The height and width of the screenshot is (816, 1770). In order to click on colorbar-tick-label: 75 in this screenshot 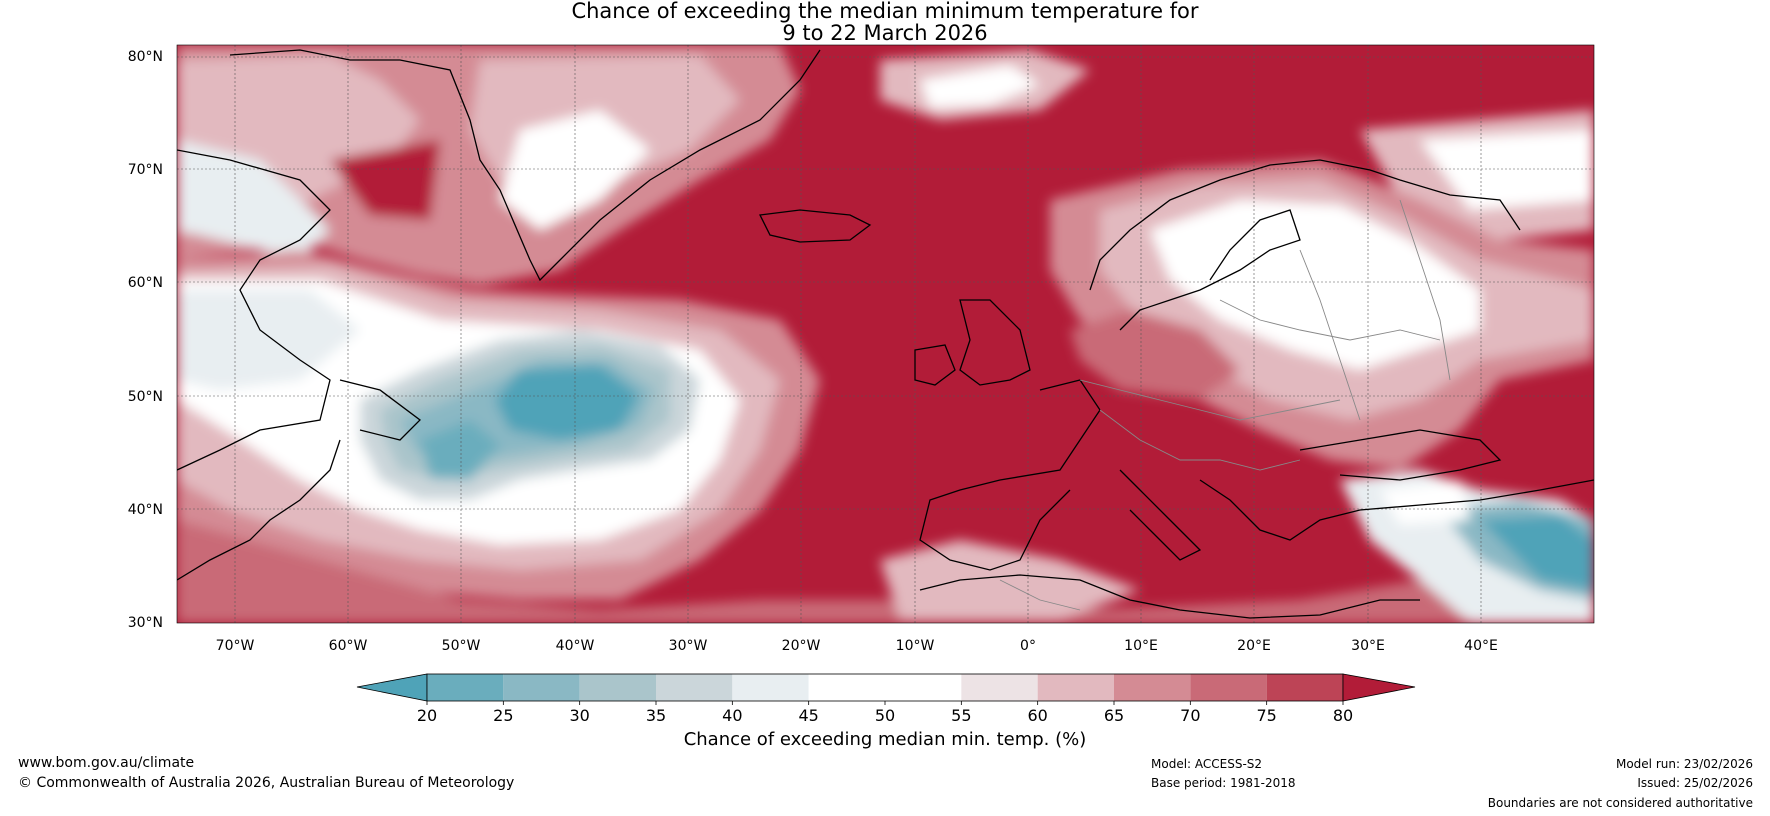, I will do `click(1266, 715)`.